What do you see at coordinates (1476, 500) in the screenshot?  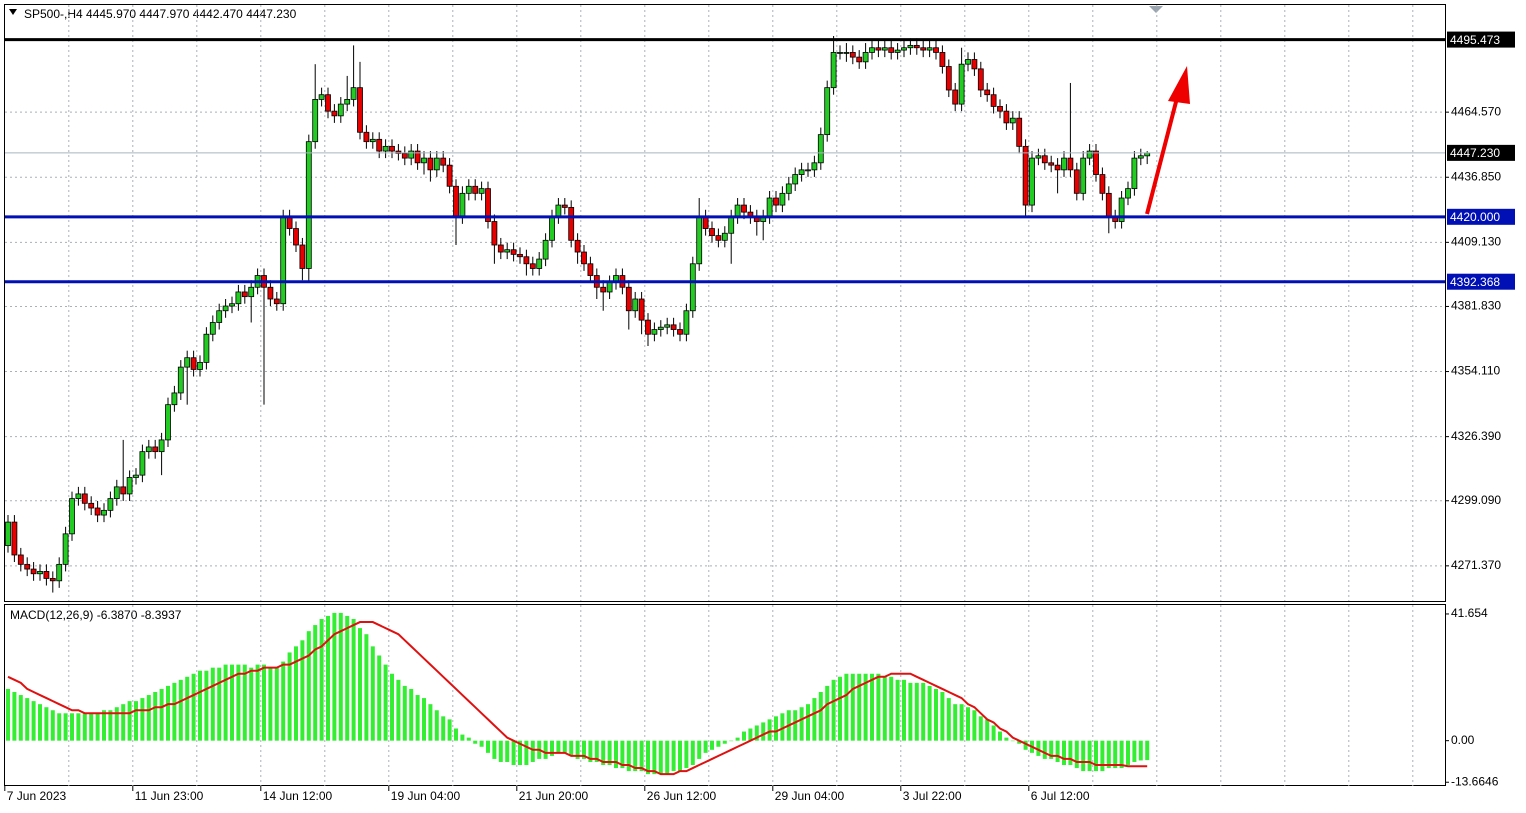 I see `y-tick-label: 4299.090` at bounding box center [1476, 500].